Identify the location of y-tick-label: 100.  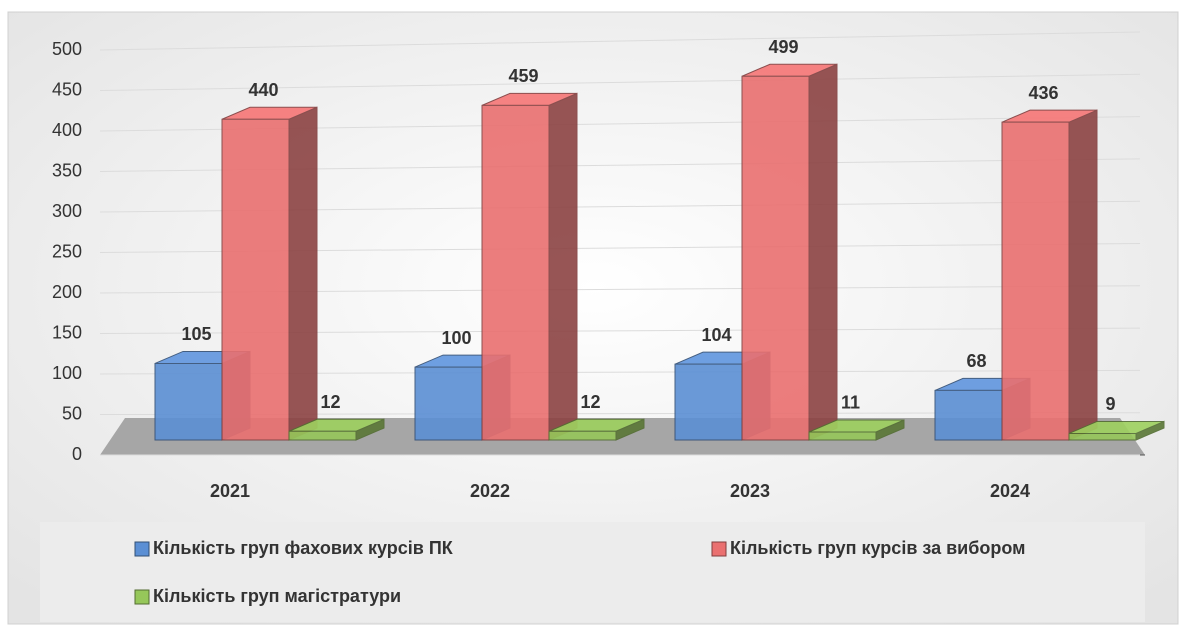
(67, 373).